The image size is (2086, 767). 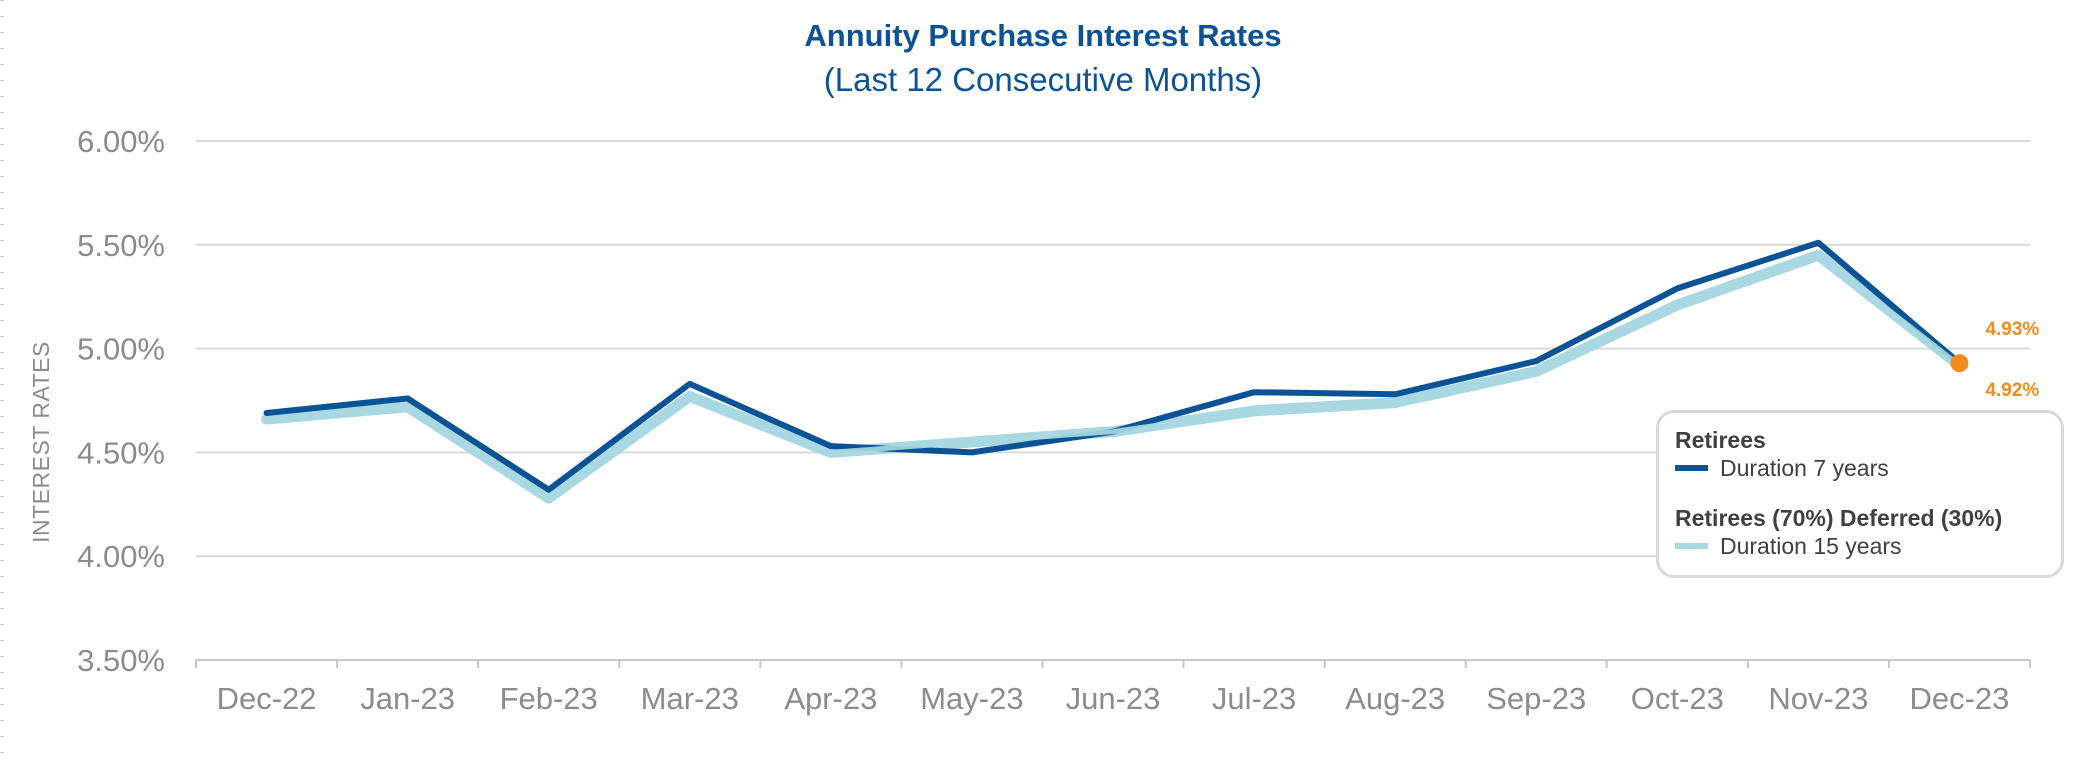 I want to click on x-tick-label: Jul-23, so click(x=1254, y=698).